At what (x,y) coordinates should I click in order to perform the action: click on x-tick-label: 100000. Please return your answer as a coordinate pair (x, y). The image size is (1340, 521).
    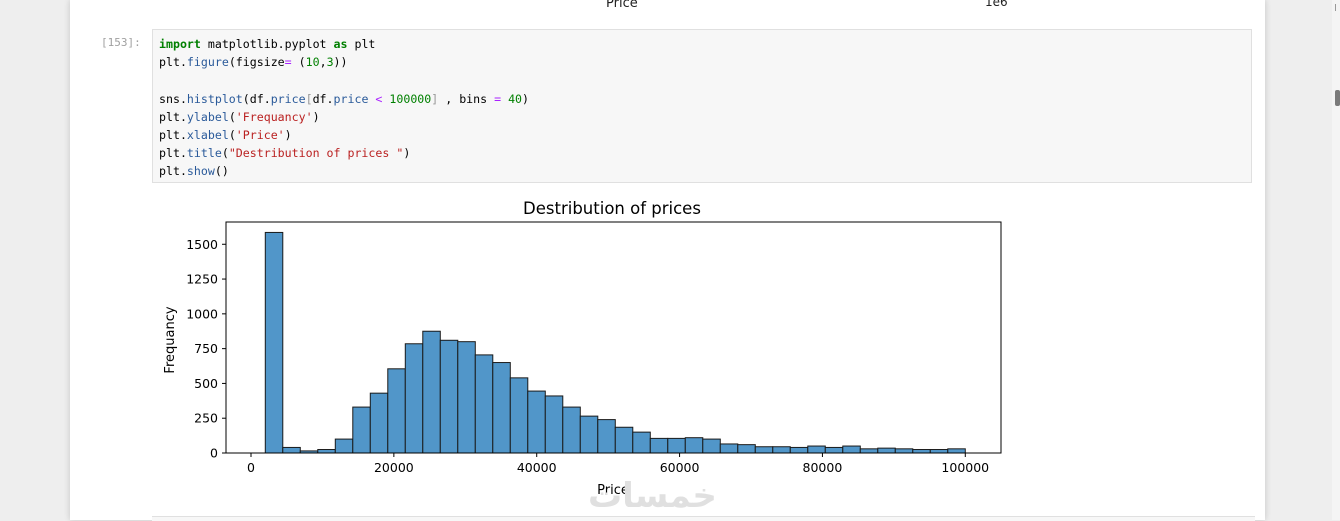
    Looking at the image, I should click on (965, 467).